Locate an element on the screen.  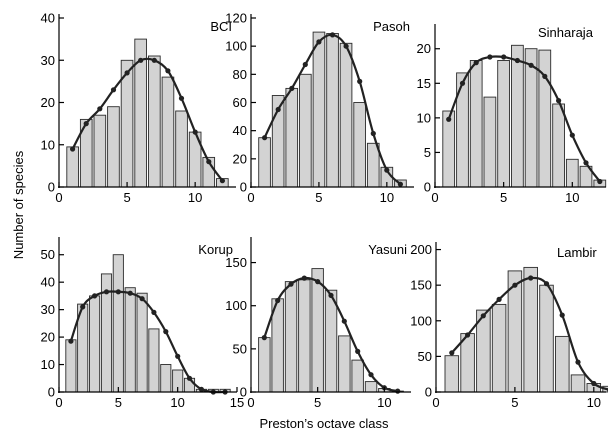
panel-sinharaja: 0 5 10 15 20 0 5 10 Sinharaja is located at coordinates (512, 114).